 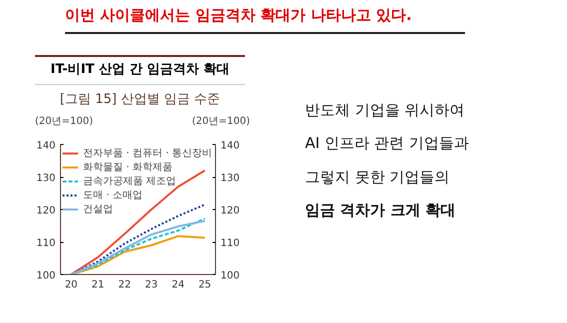 What do you see at coordinates (46, 243) in the screenshot?
I see `y-tick-label: 110` at bounding box center [46, 243].